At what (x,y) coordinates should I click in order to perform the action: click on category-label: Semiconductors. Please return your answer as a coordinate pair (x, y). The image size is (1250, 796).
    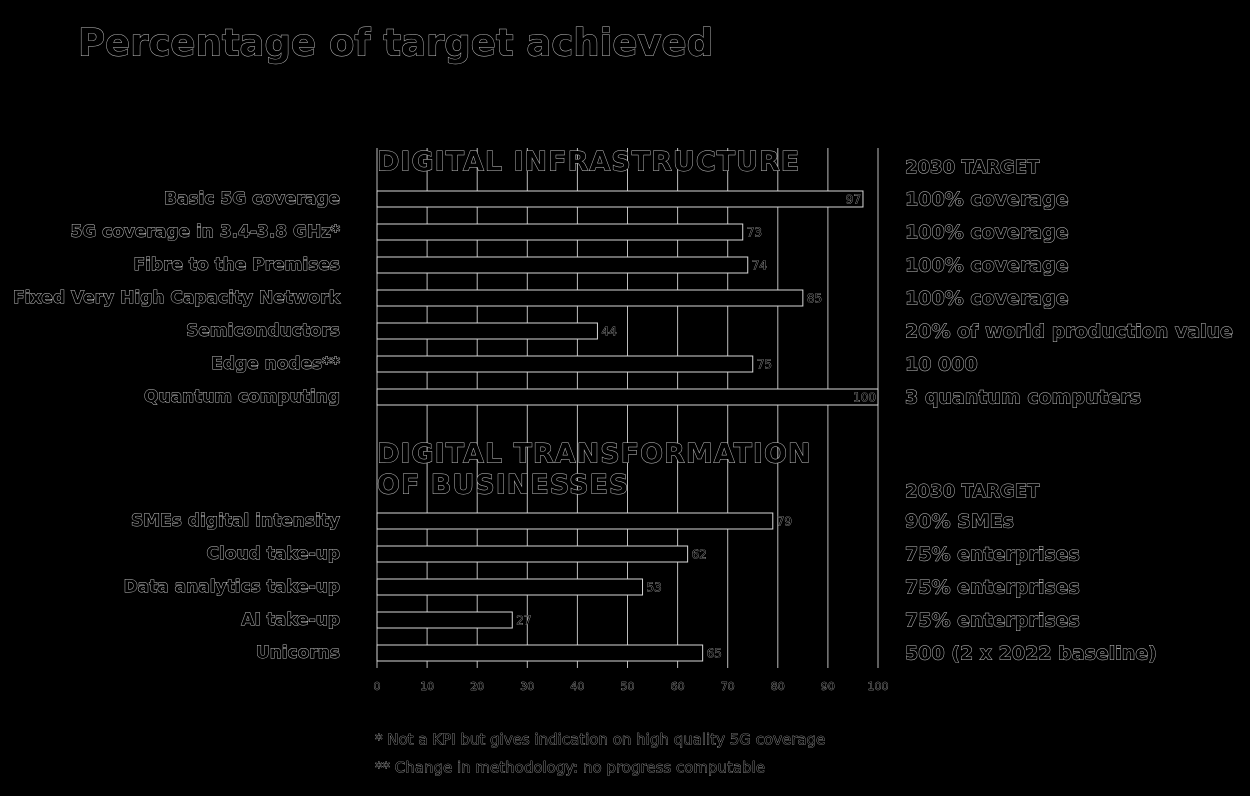
    Looking at the image, I should click on (263, 331).